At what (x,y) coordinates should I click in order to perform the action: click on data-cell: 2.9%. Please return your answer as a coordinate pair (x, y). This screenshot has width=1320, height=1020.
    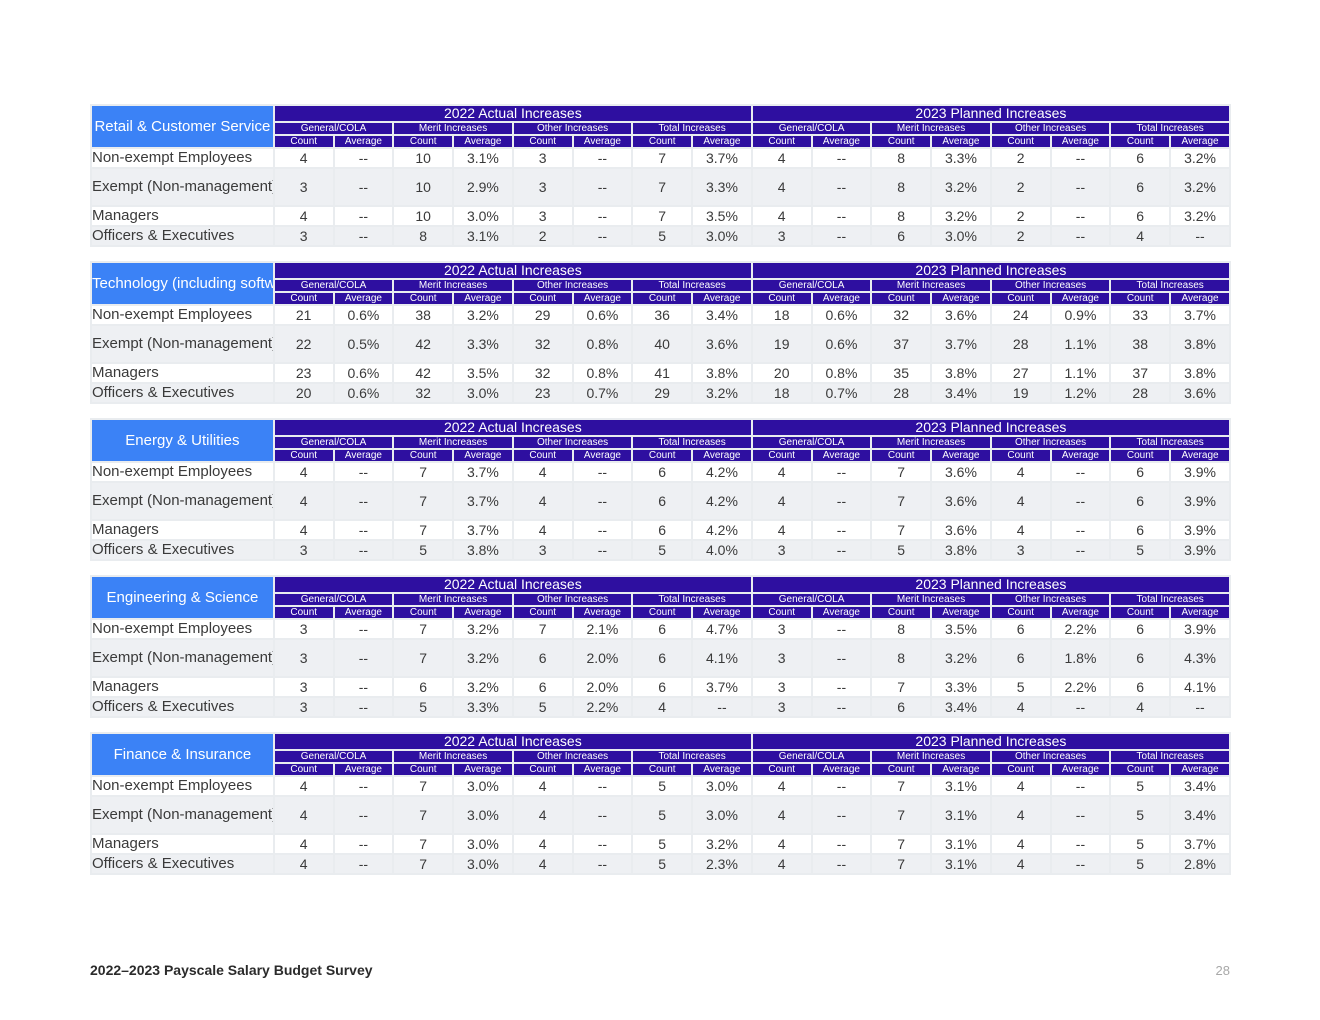
    Looking at the image, I should click on (483, 187).